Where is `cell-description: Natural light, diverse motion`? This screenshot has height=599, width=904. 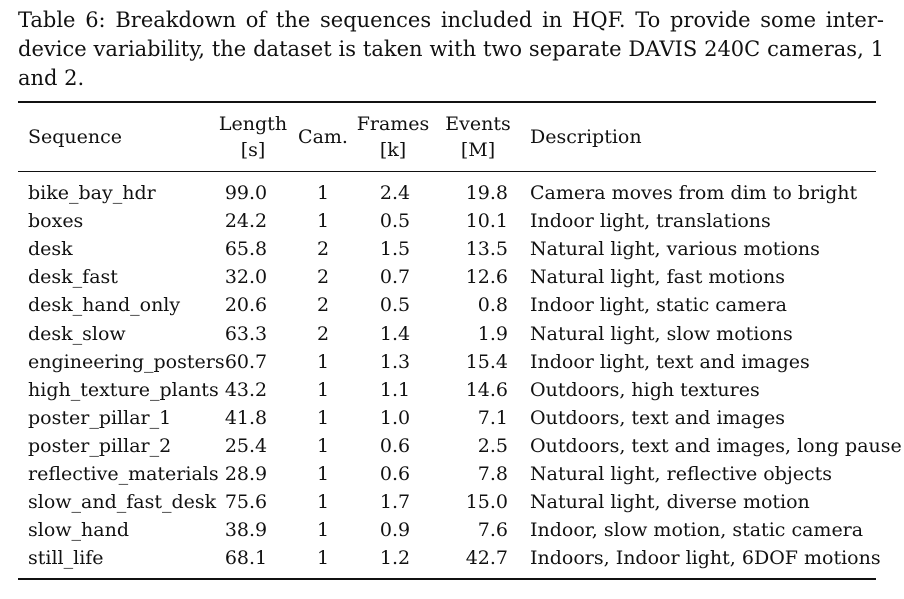 cell-description: Natural light, diverse motion is located at coordinates (670, 502).